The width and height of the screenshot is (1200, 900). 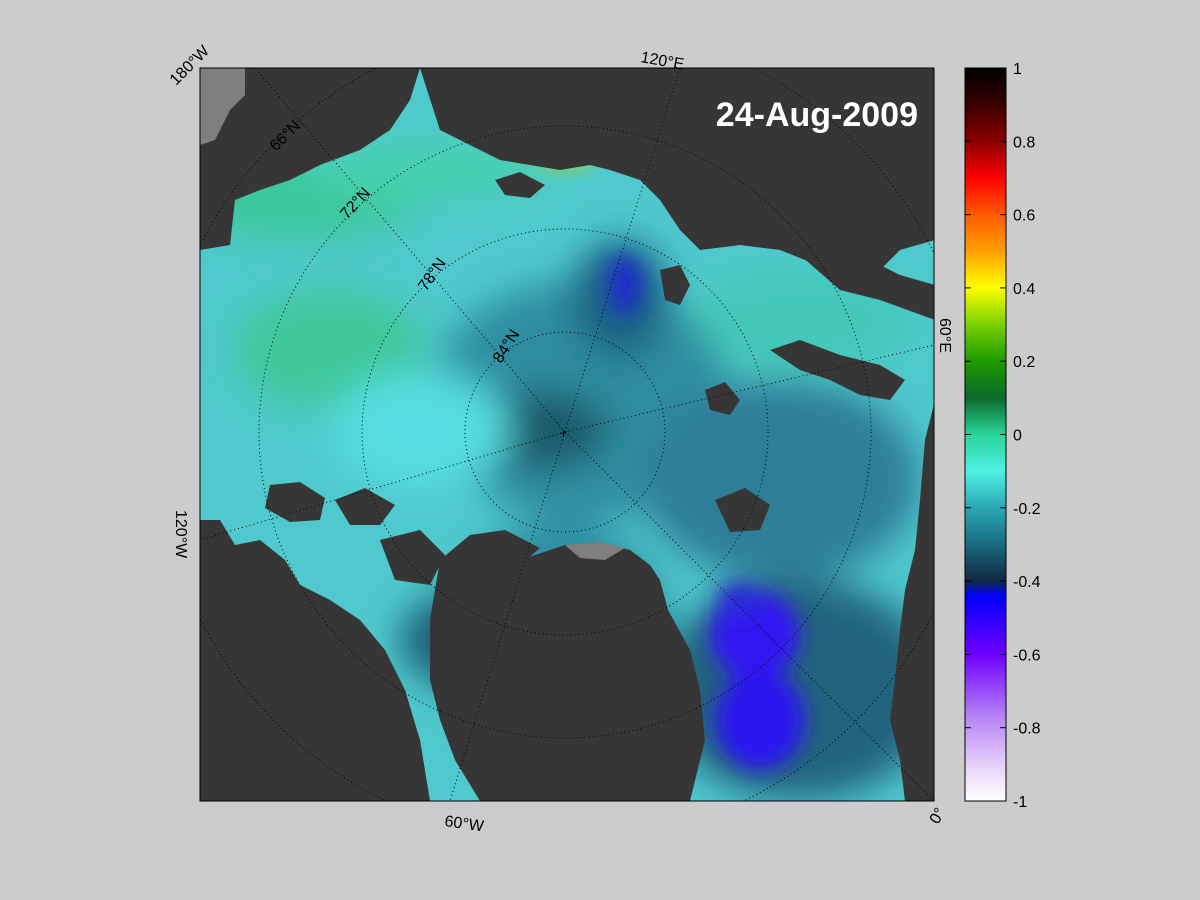 I want to click on severnaya-zemlya, so click(x=675, y=285).